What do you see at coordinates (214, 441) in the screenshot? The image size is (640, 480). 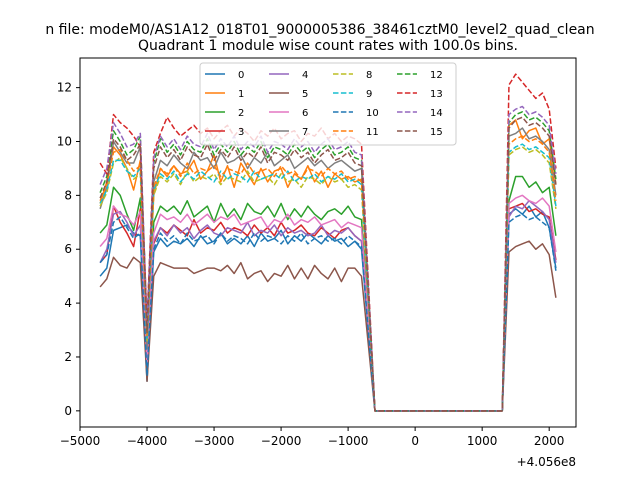 I see `x-tick-label: −3000` at bounding box center [214, 441].